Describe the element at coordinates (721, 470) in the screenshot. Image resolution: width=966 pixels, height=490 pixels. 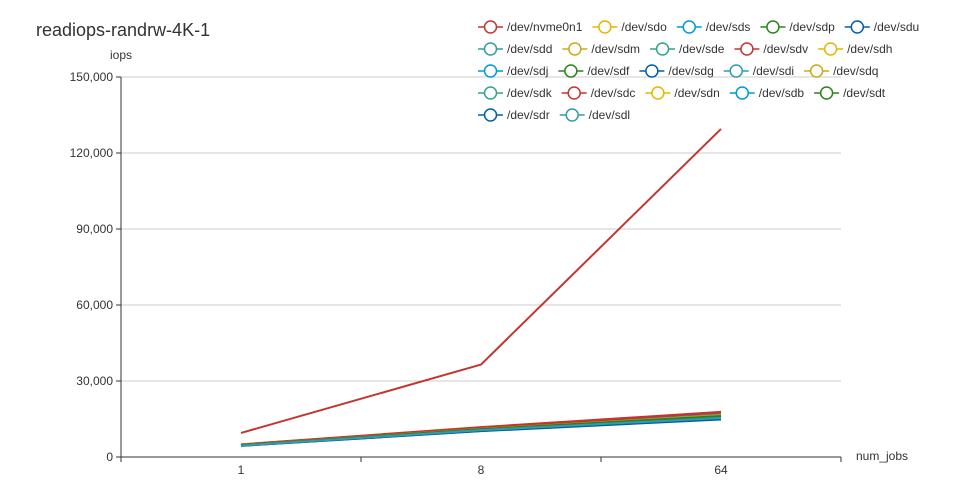
I see `x-tick-label: 64` at that location.